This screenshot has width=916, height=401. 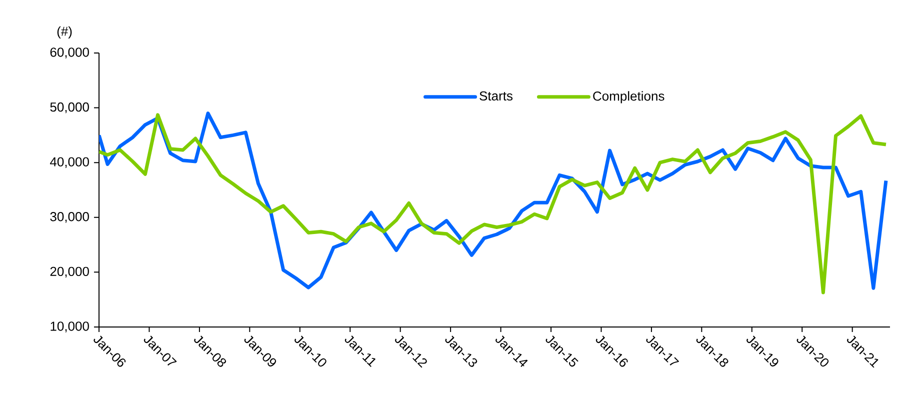 I want to click on y-tick-label: 10,000, so click(x=69, y=327).